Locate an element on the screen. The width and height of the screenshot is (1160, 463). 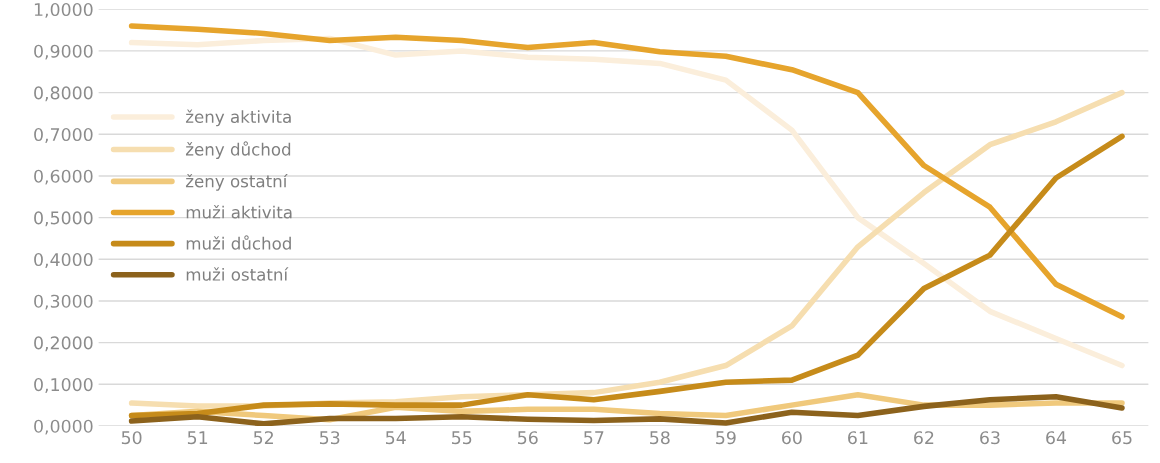
x-tick-label: 62 is located at coordinates (924, 438).